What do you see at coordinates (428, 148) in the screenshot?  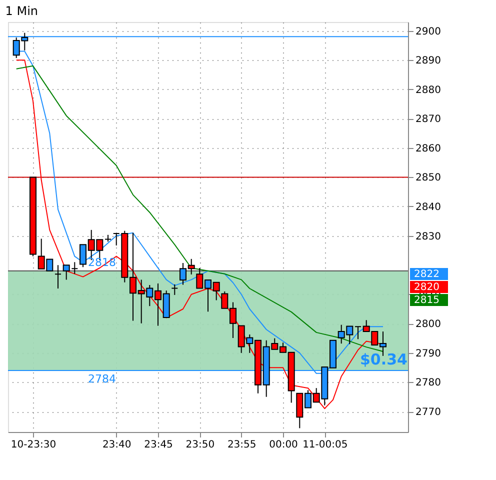 I see `y-tick-label: 2860` at bounding box center [428, 148].